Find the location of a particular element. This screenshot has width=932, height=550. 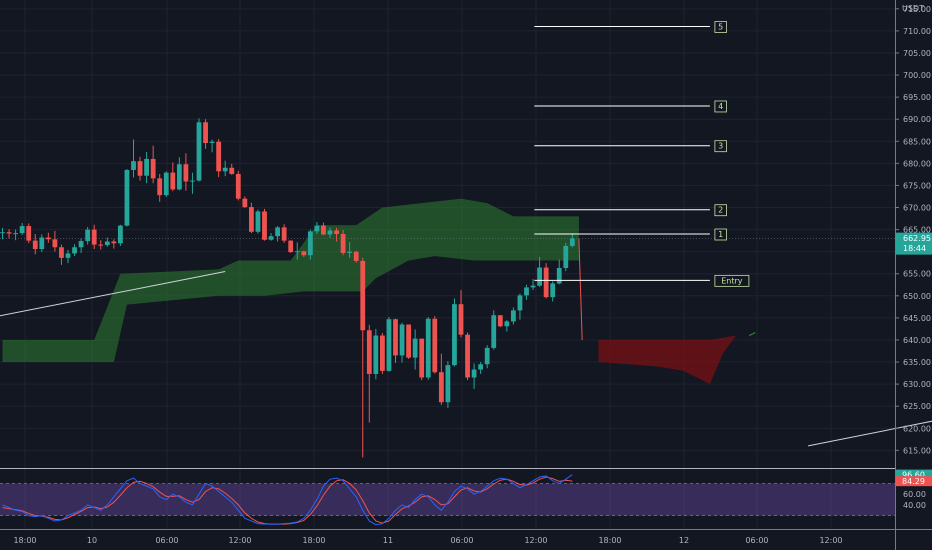

target-1: 1 is located at coordinates (630, 234).